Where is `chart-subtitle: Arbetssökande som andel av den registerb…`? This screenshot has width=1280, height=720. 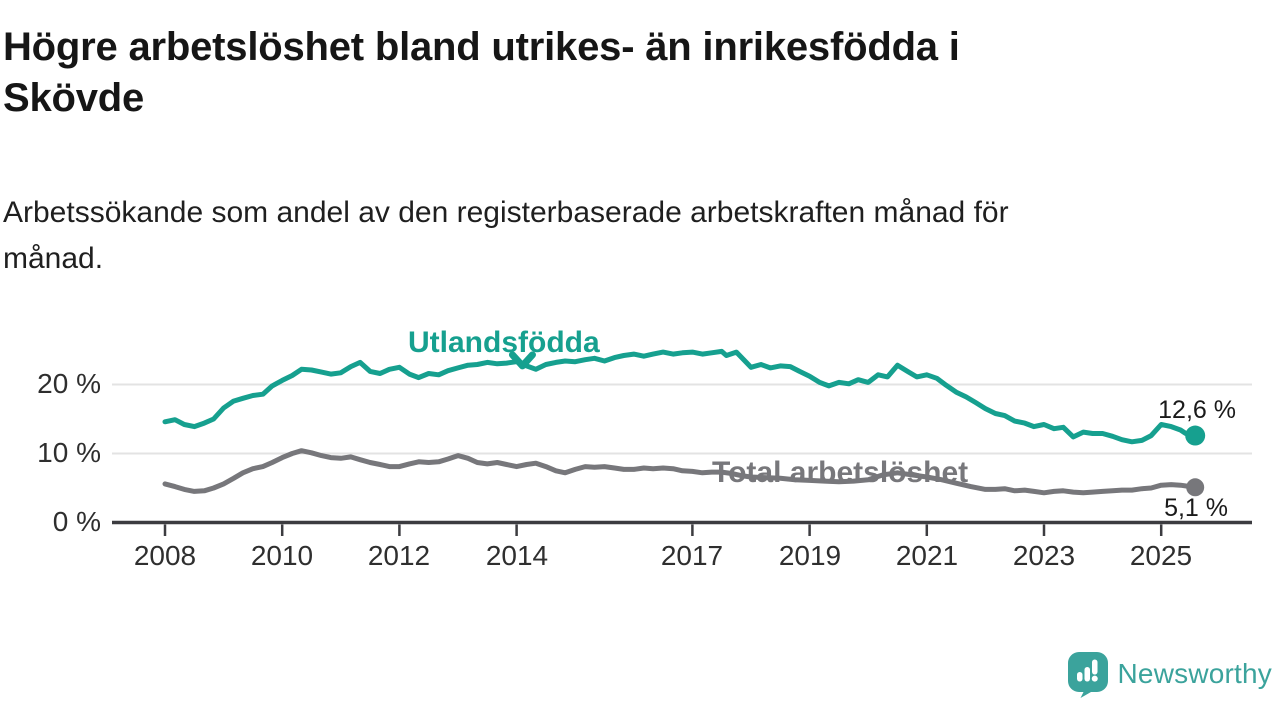 chart-subtitle: Arbetssökande som andel av den registerb… is located at coordinates (613, 236).